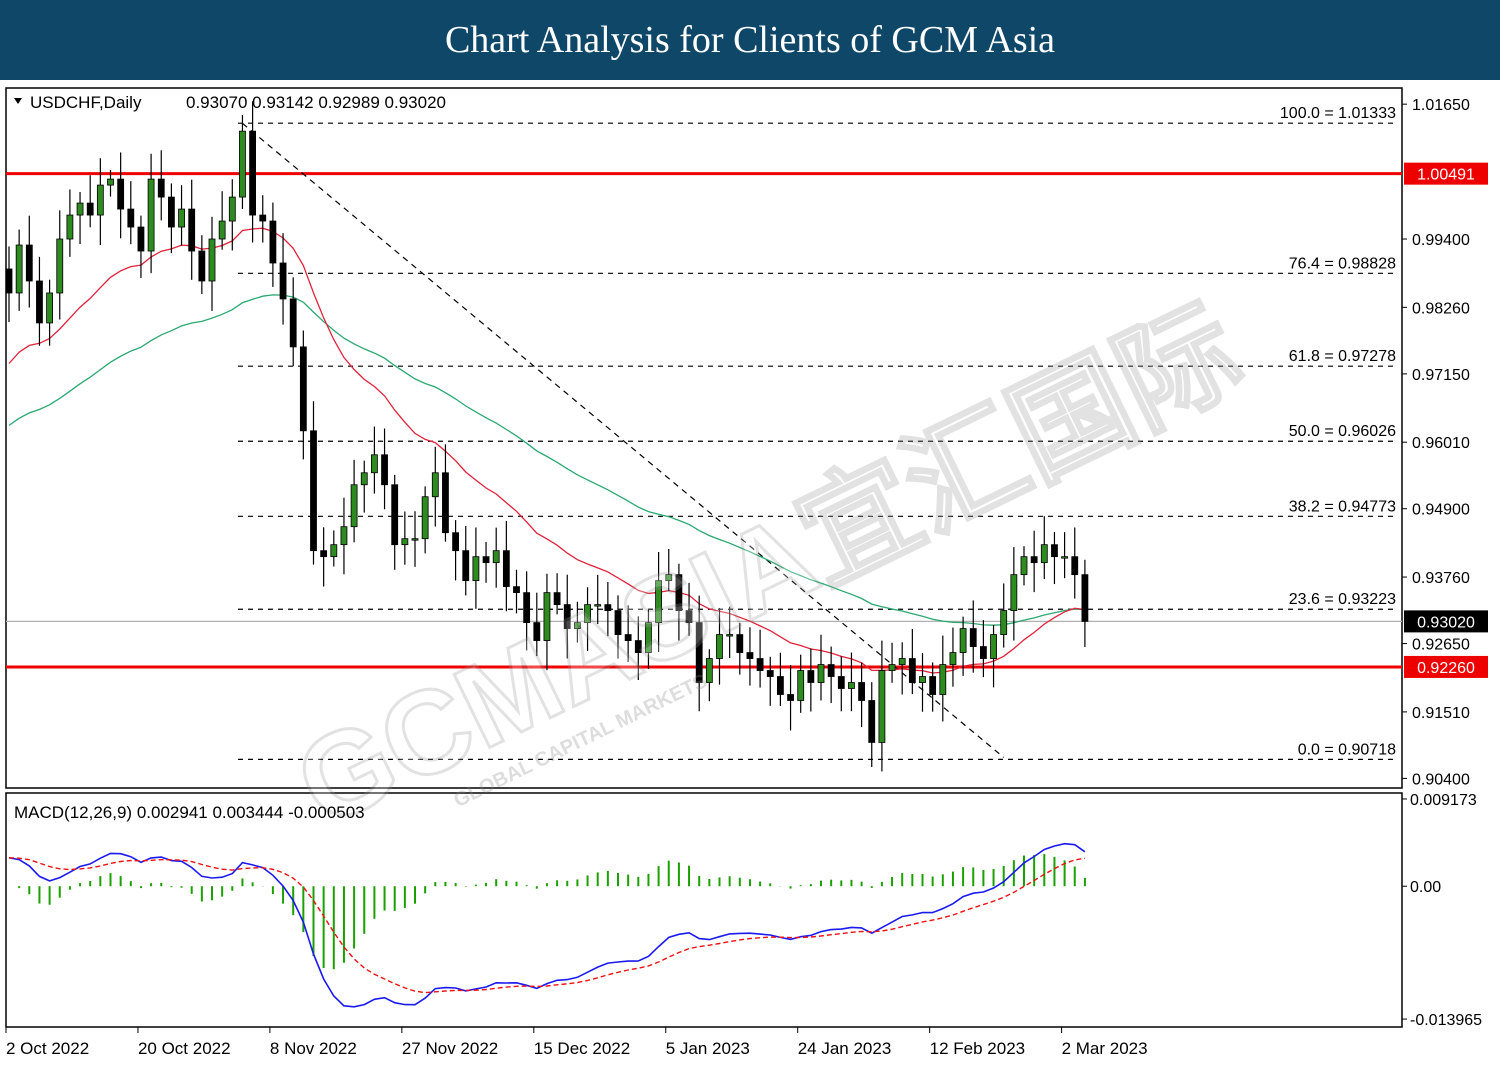  Describe the element at coordinates (708, 1048) in the screenshot. I see `x-tick-label: 5 Jan 2023` at that location.